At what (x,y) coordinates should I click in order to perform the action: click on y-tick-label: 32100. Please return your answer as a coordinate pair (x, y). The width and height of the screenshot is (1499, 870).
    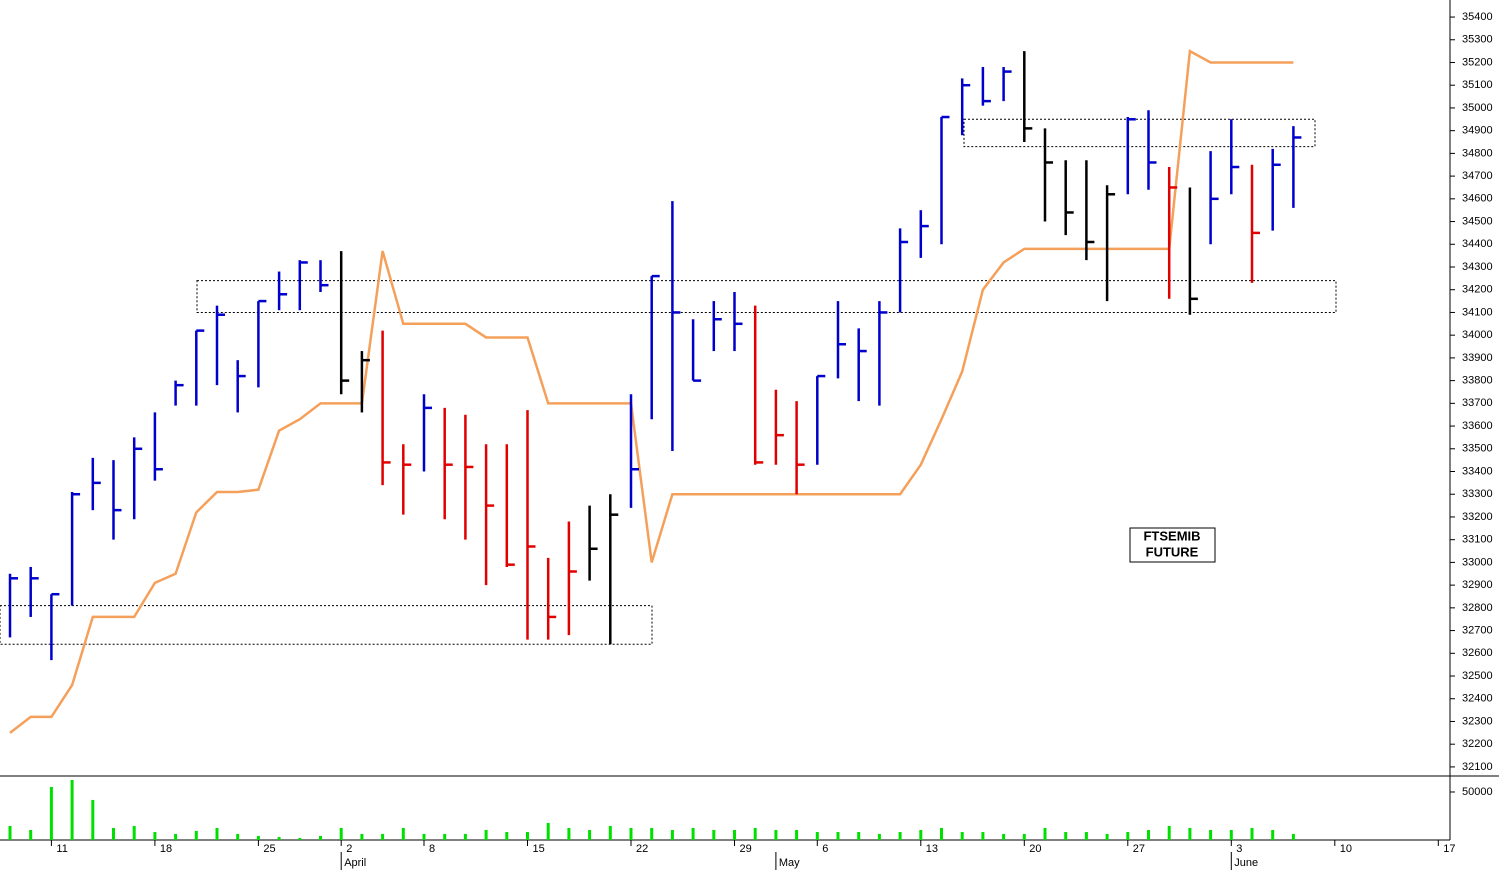
    Looking at the image, I should click on (1477, 767).